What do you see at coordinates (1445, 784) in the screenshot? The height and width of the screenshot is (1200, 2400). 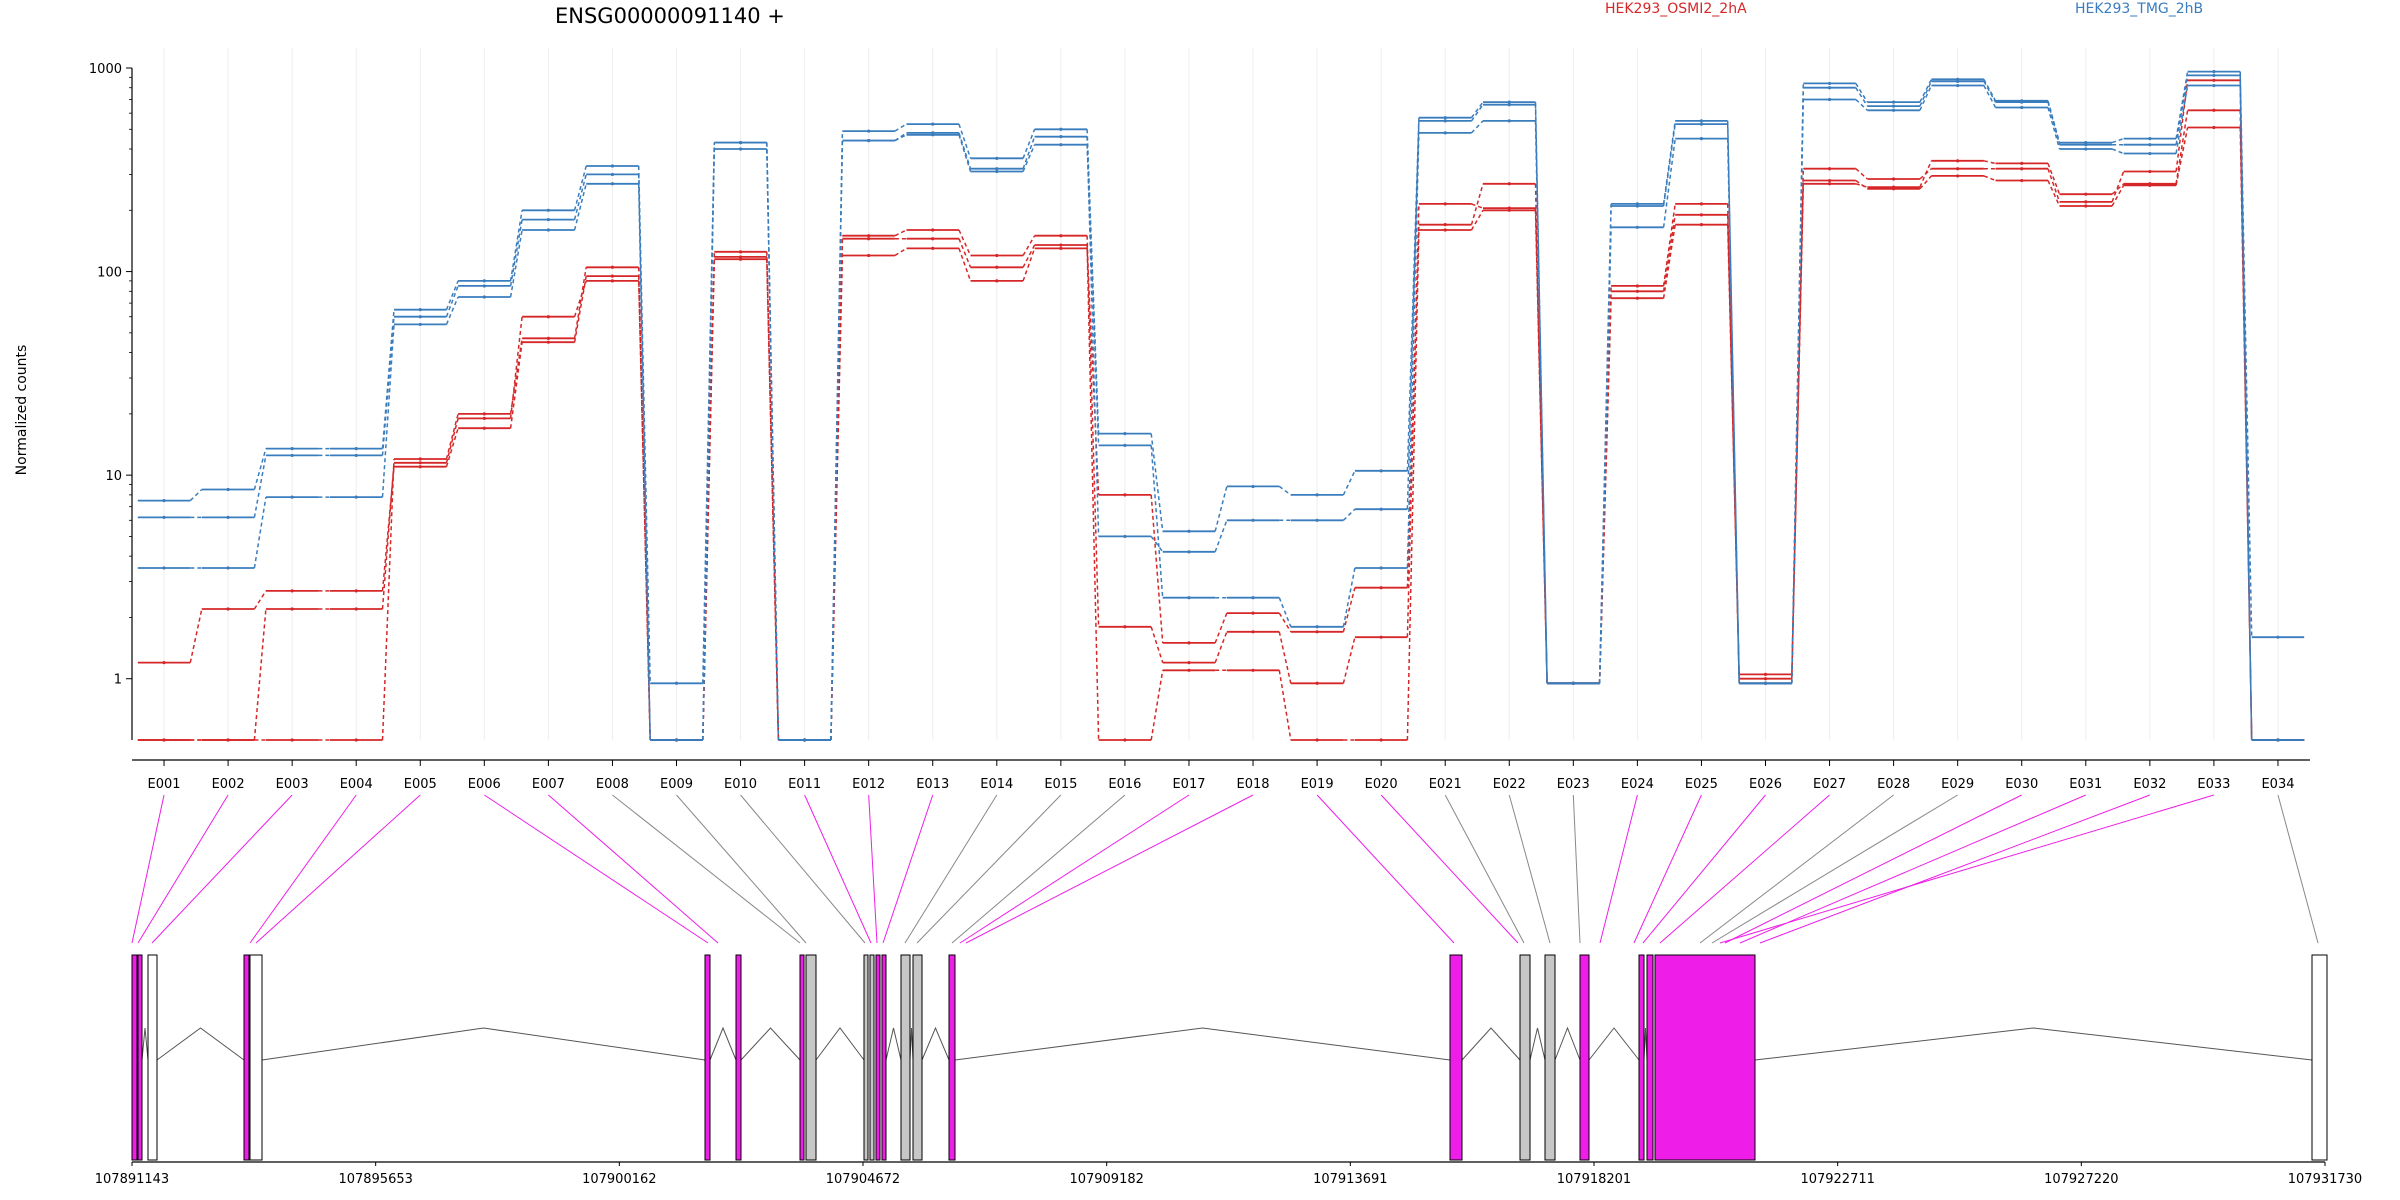 I see `x-tick-label: E021` at bounding box center [1445, 784].